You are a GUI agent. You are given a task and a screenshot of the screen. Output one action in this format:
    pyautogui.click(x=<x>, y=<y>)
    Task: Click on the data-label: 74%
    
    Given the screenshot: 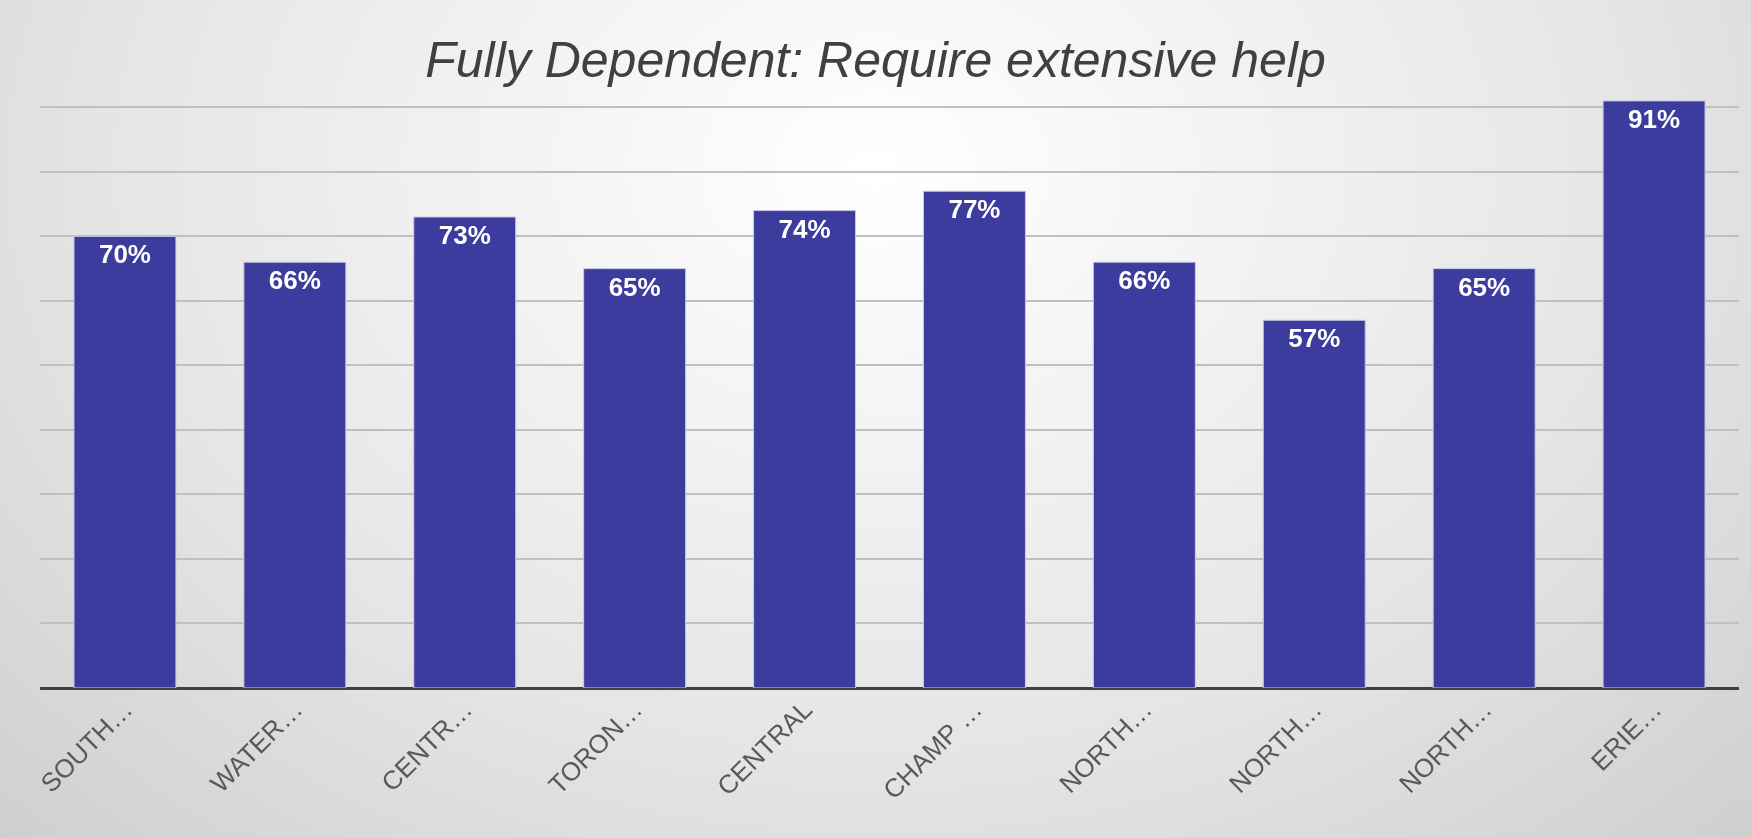 What is the action you would take?
    pyautogui.click(x=804, y=228)
    